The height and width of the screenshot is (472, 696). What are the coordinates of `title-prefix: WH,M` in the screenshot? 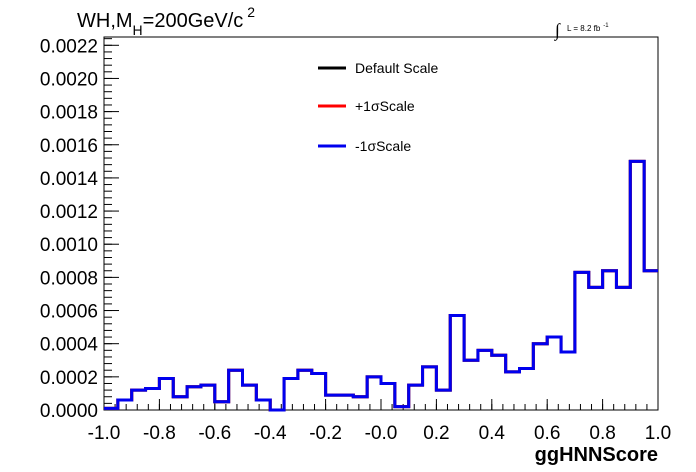 It's located at (105, 21).